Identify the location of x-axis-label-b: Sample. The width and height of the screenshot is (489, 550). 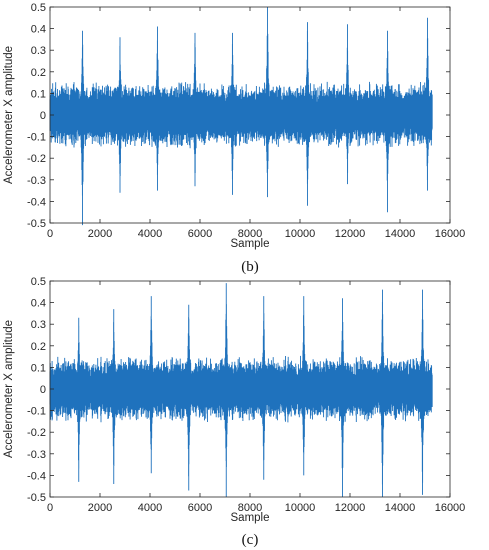
(250, 244).